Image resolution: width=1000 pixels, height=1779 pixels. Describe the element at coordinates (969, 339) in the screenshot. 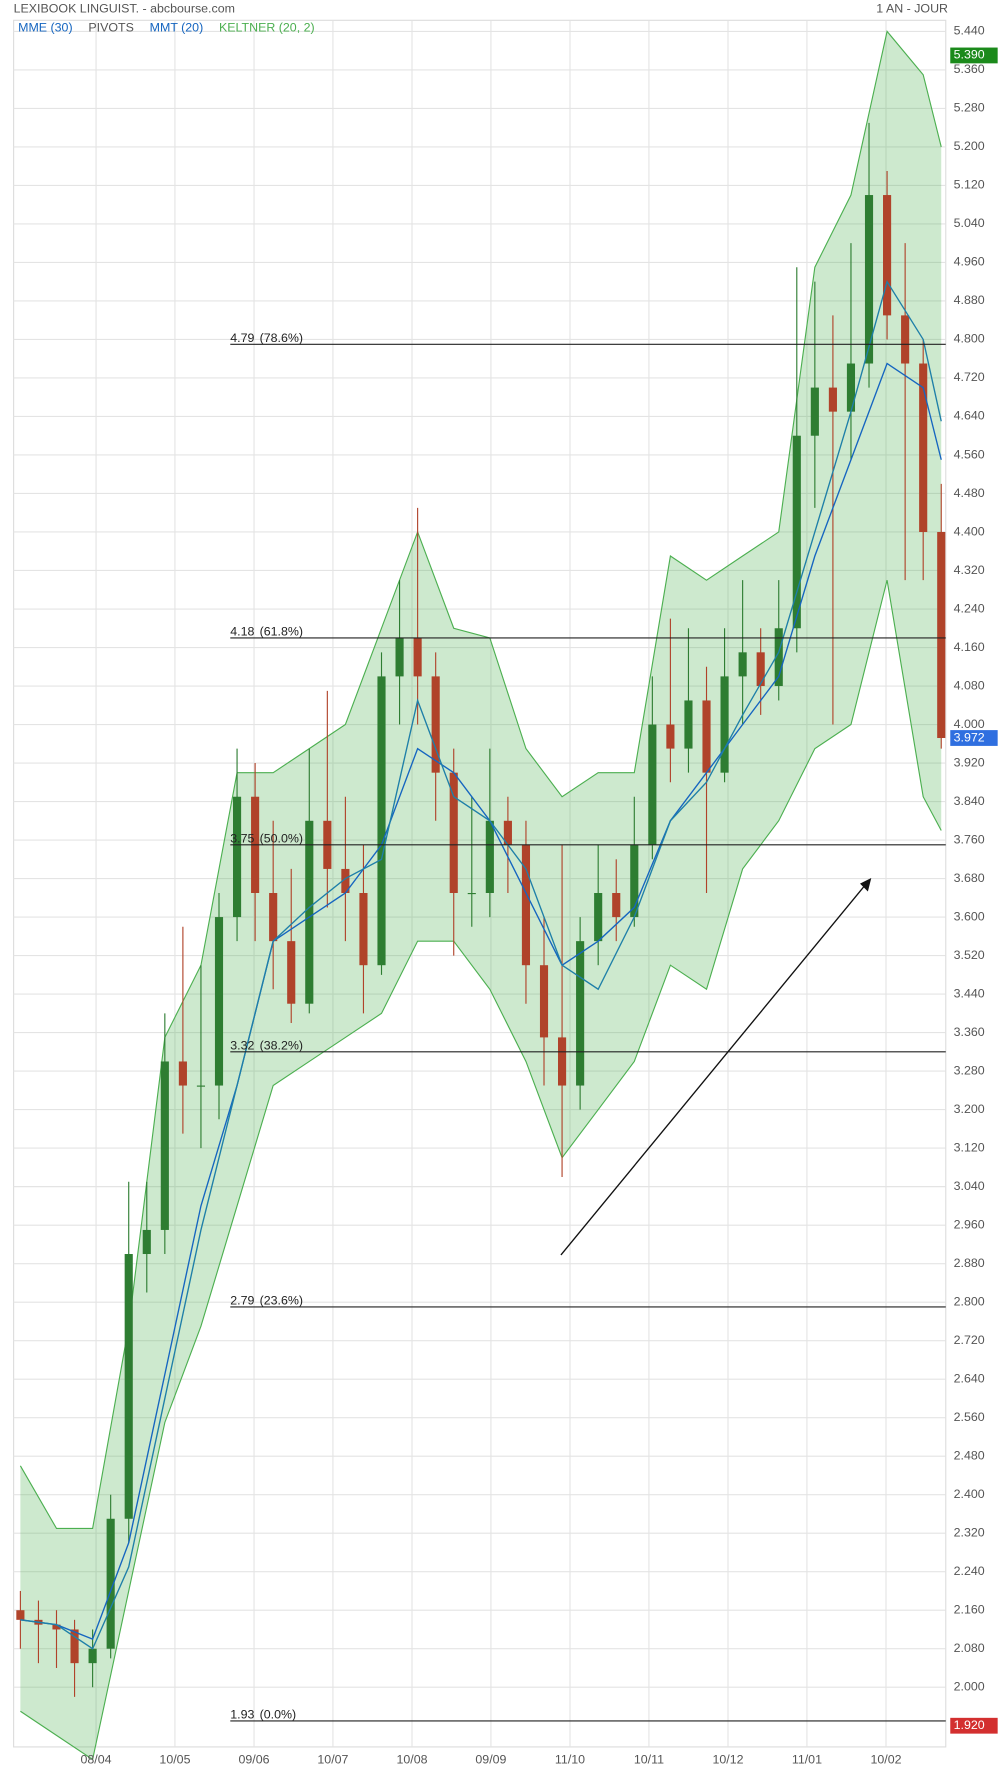

I see `y-tick-label: 4.800` at that location.